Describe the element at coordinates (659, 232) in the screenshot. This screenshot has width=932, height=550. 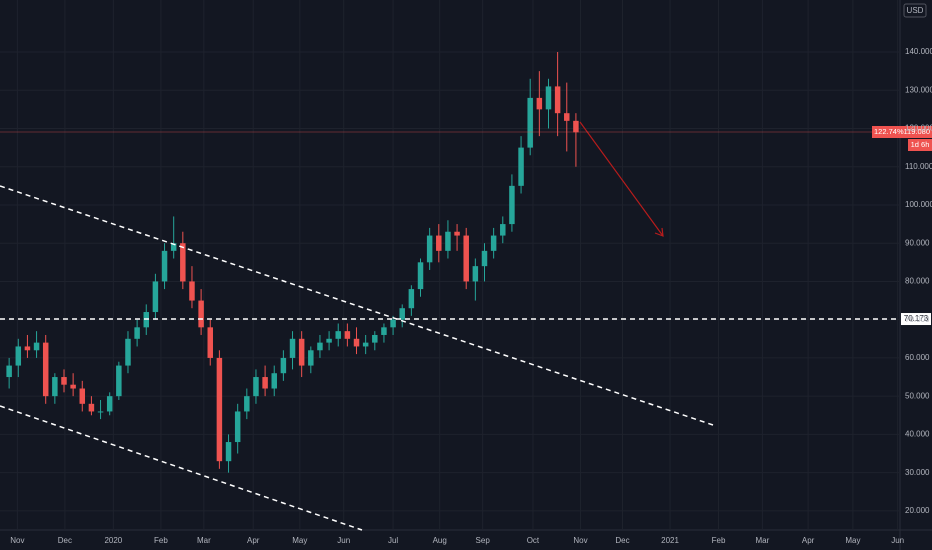
I see `forecast-arrow-head` at that location.